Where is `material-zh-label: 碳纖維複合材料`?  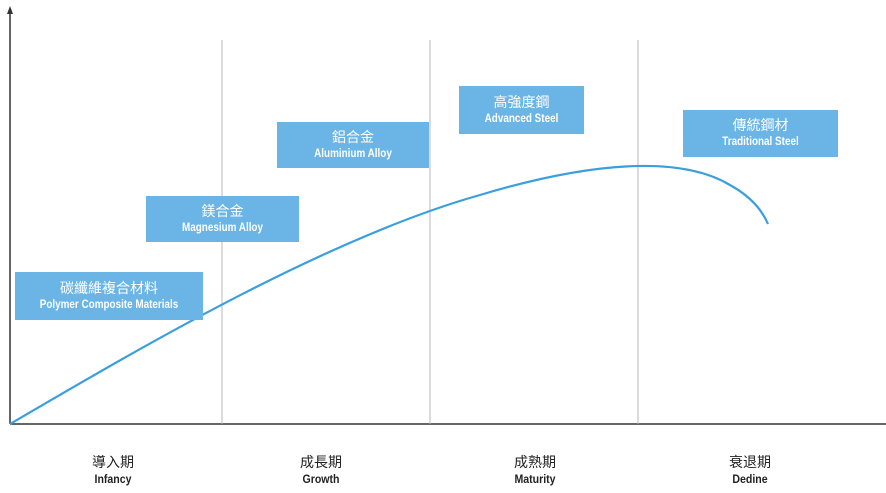
material-zh-label: 碳纖維複合材料 is located at coordinates (109, 288).